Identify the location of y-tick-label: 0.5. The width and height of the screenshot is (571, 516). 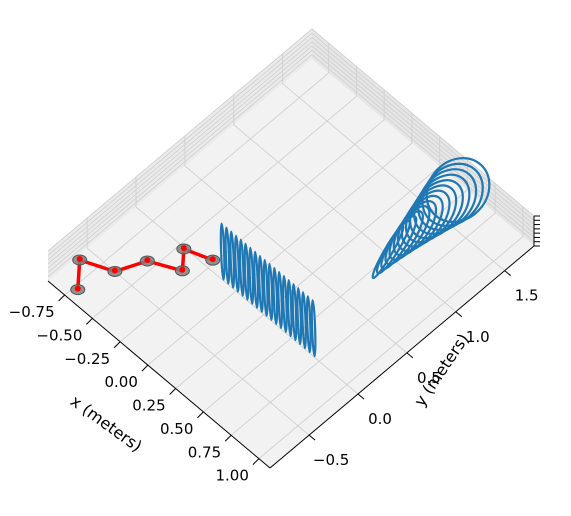
(429, 378).